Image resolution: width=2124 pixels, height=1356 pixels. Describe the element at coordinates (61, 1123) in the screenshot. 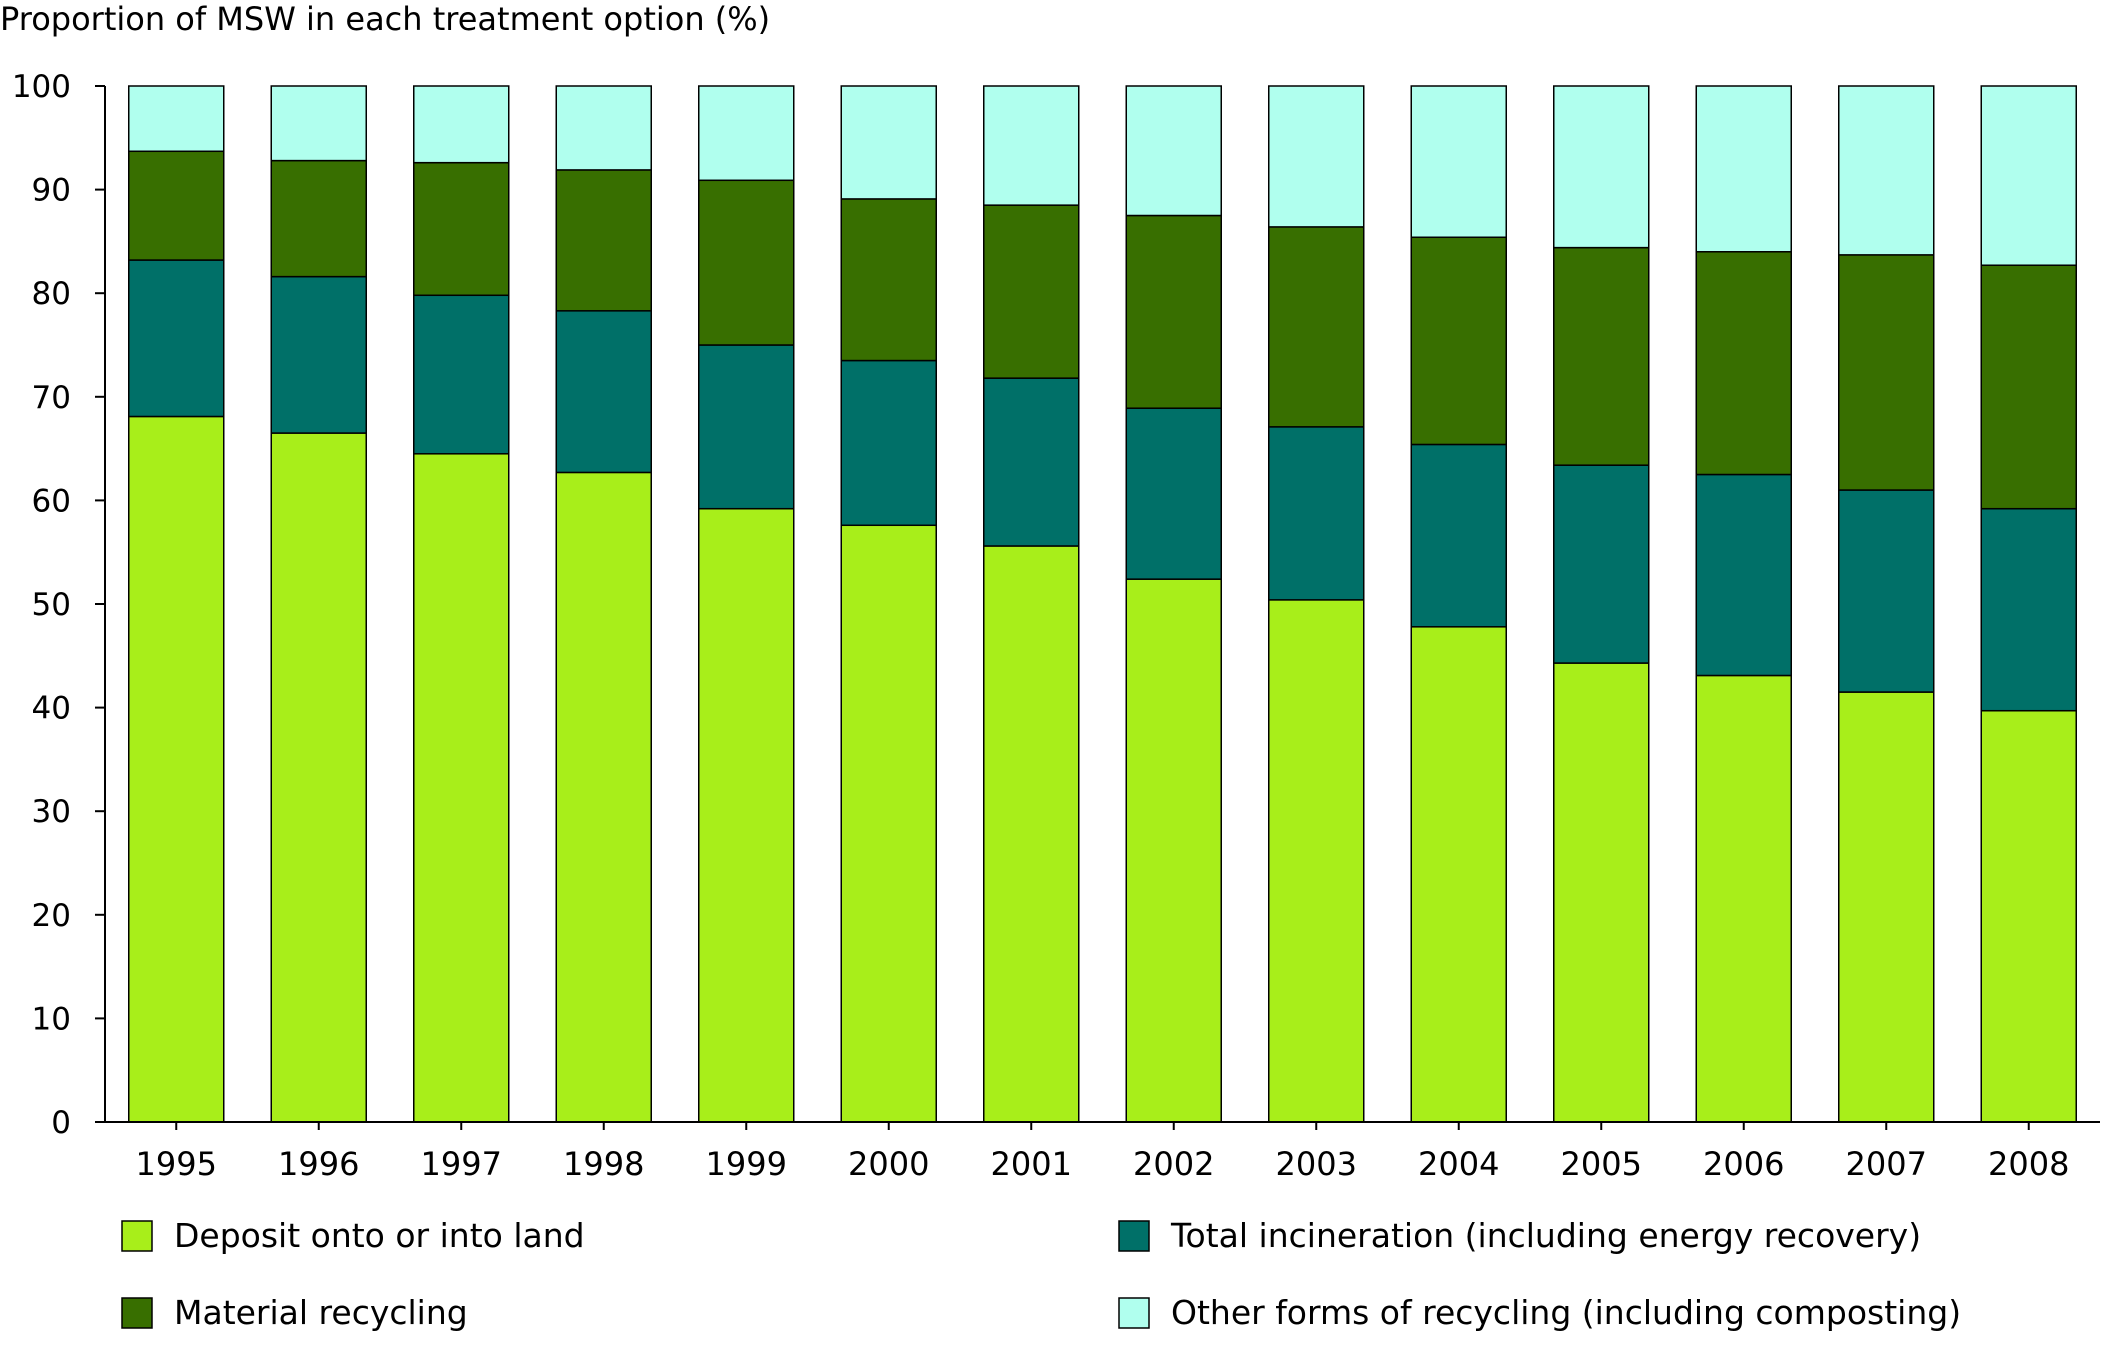

I see `y-tick-label: 0` at that location.